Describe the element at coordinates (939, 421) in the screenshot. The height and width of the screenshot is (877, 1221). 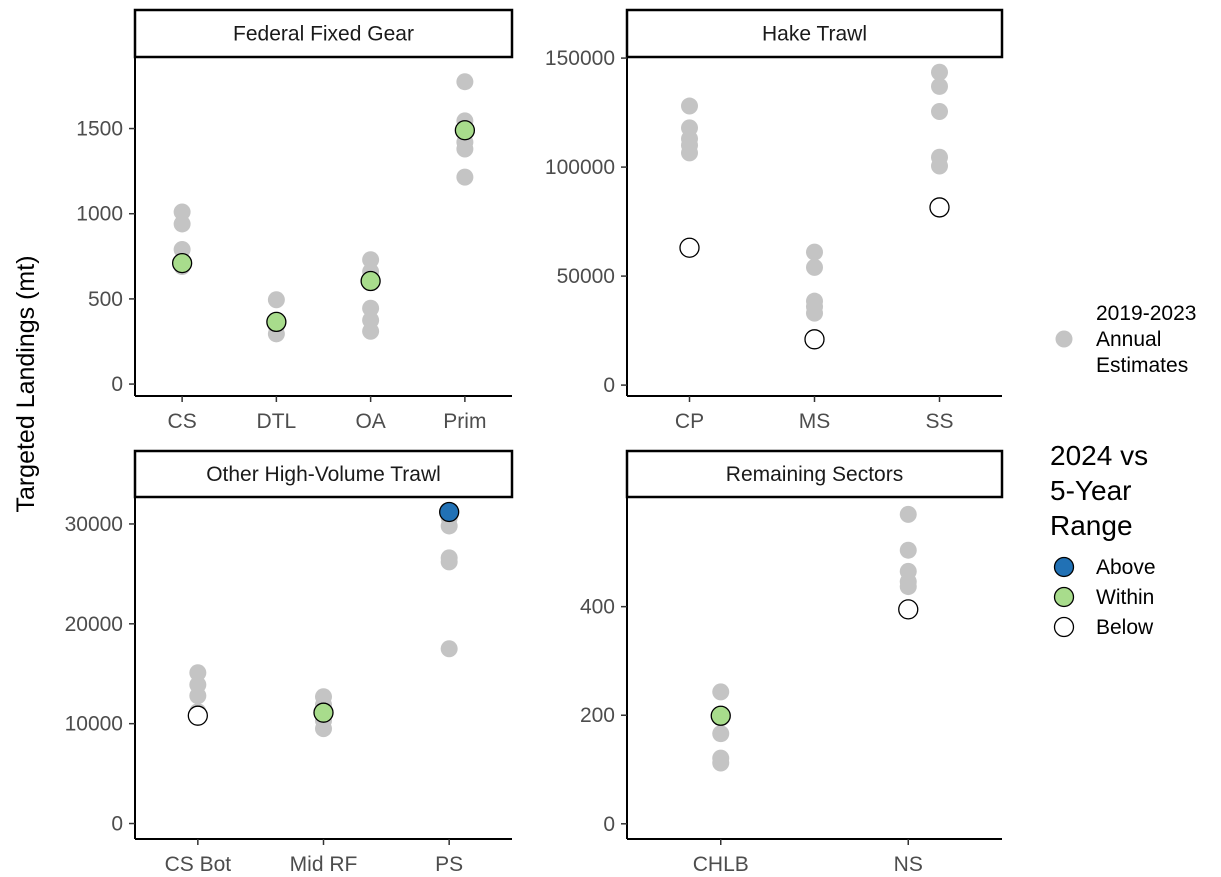
I see `x-tick-label: SS` at that location.